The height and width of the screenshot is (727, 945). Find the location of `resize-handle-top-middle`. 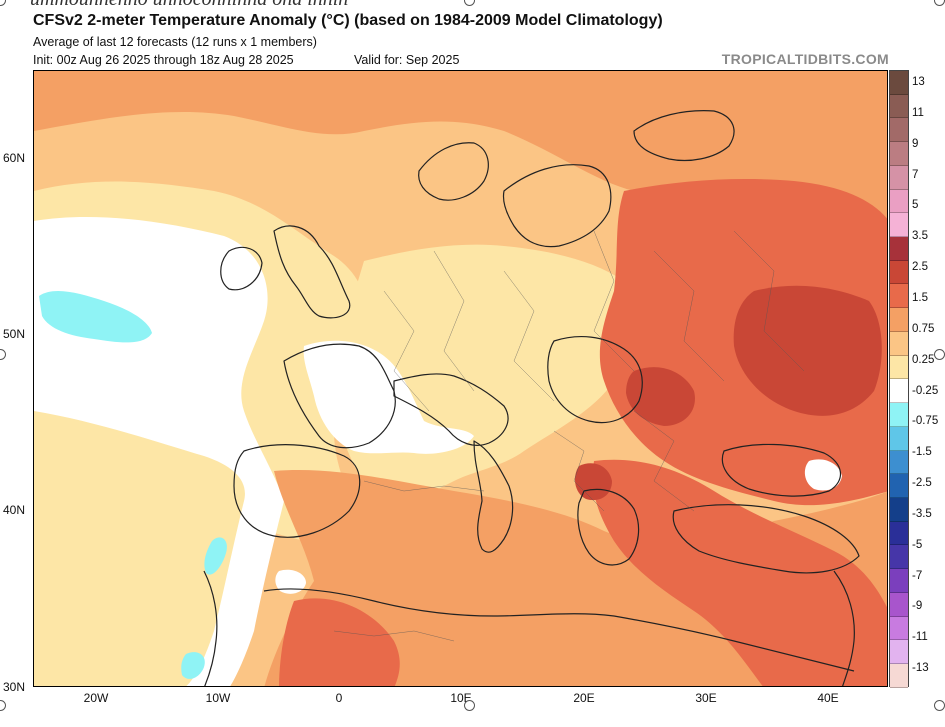

resize-handle-top-middle is located at coordinates (469, 3).